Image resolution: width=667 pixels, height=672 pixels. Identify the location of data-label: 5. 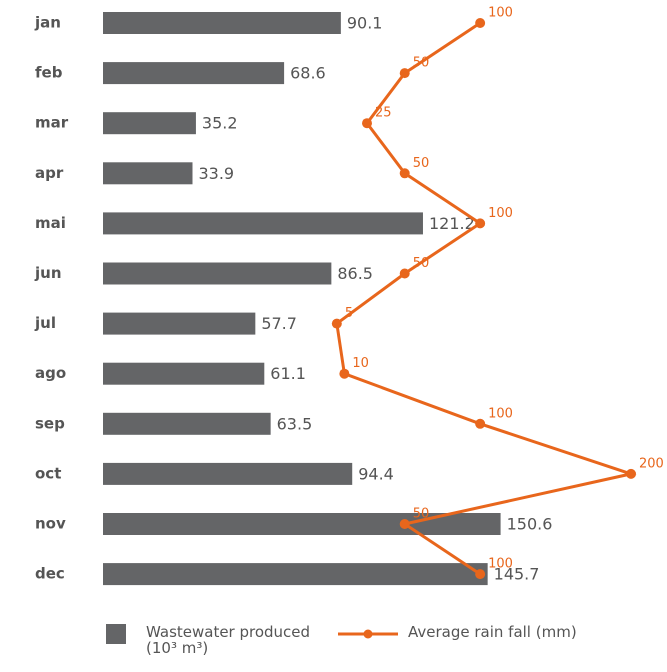
(349, 313).